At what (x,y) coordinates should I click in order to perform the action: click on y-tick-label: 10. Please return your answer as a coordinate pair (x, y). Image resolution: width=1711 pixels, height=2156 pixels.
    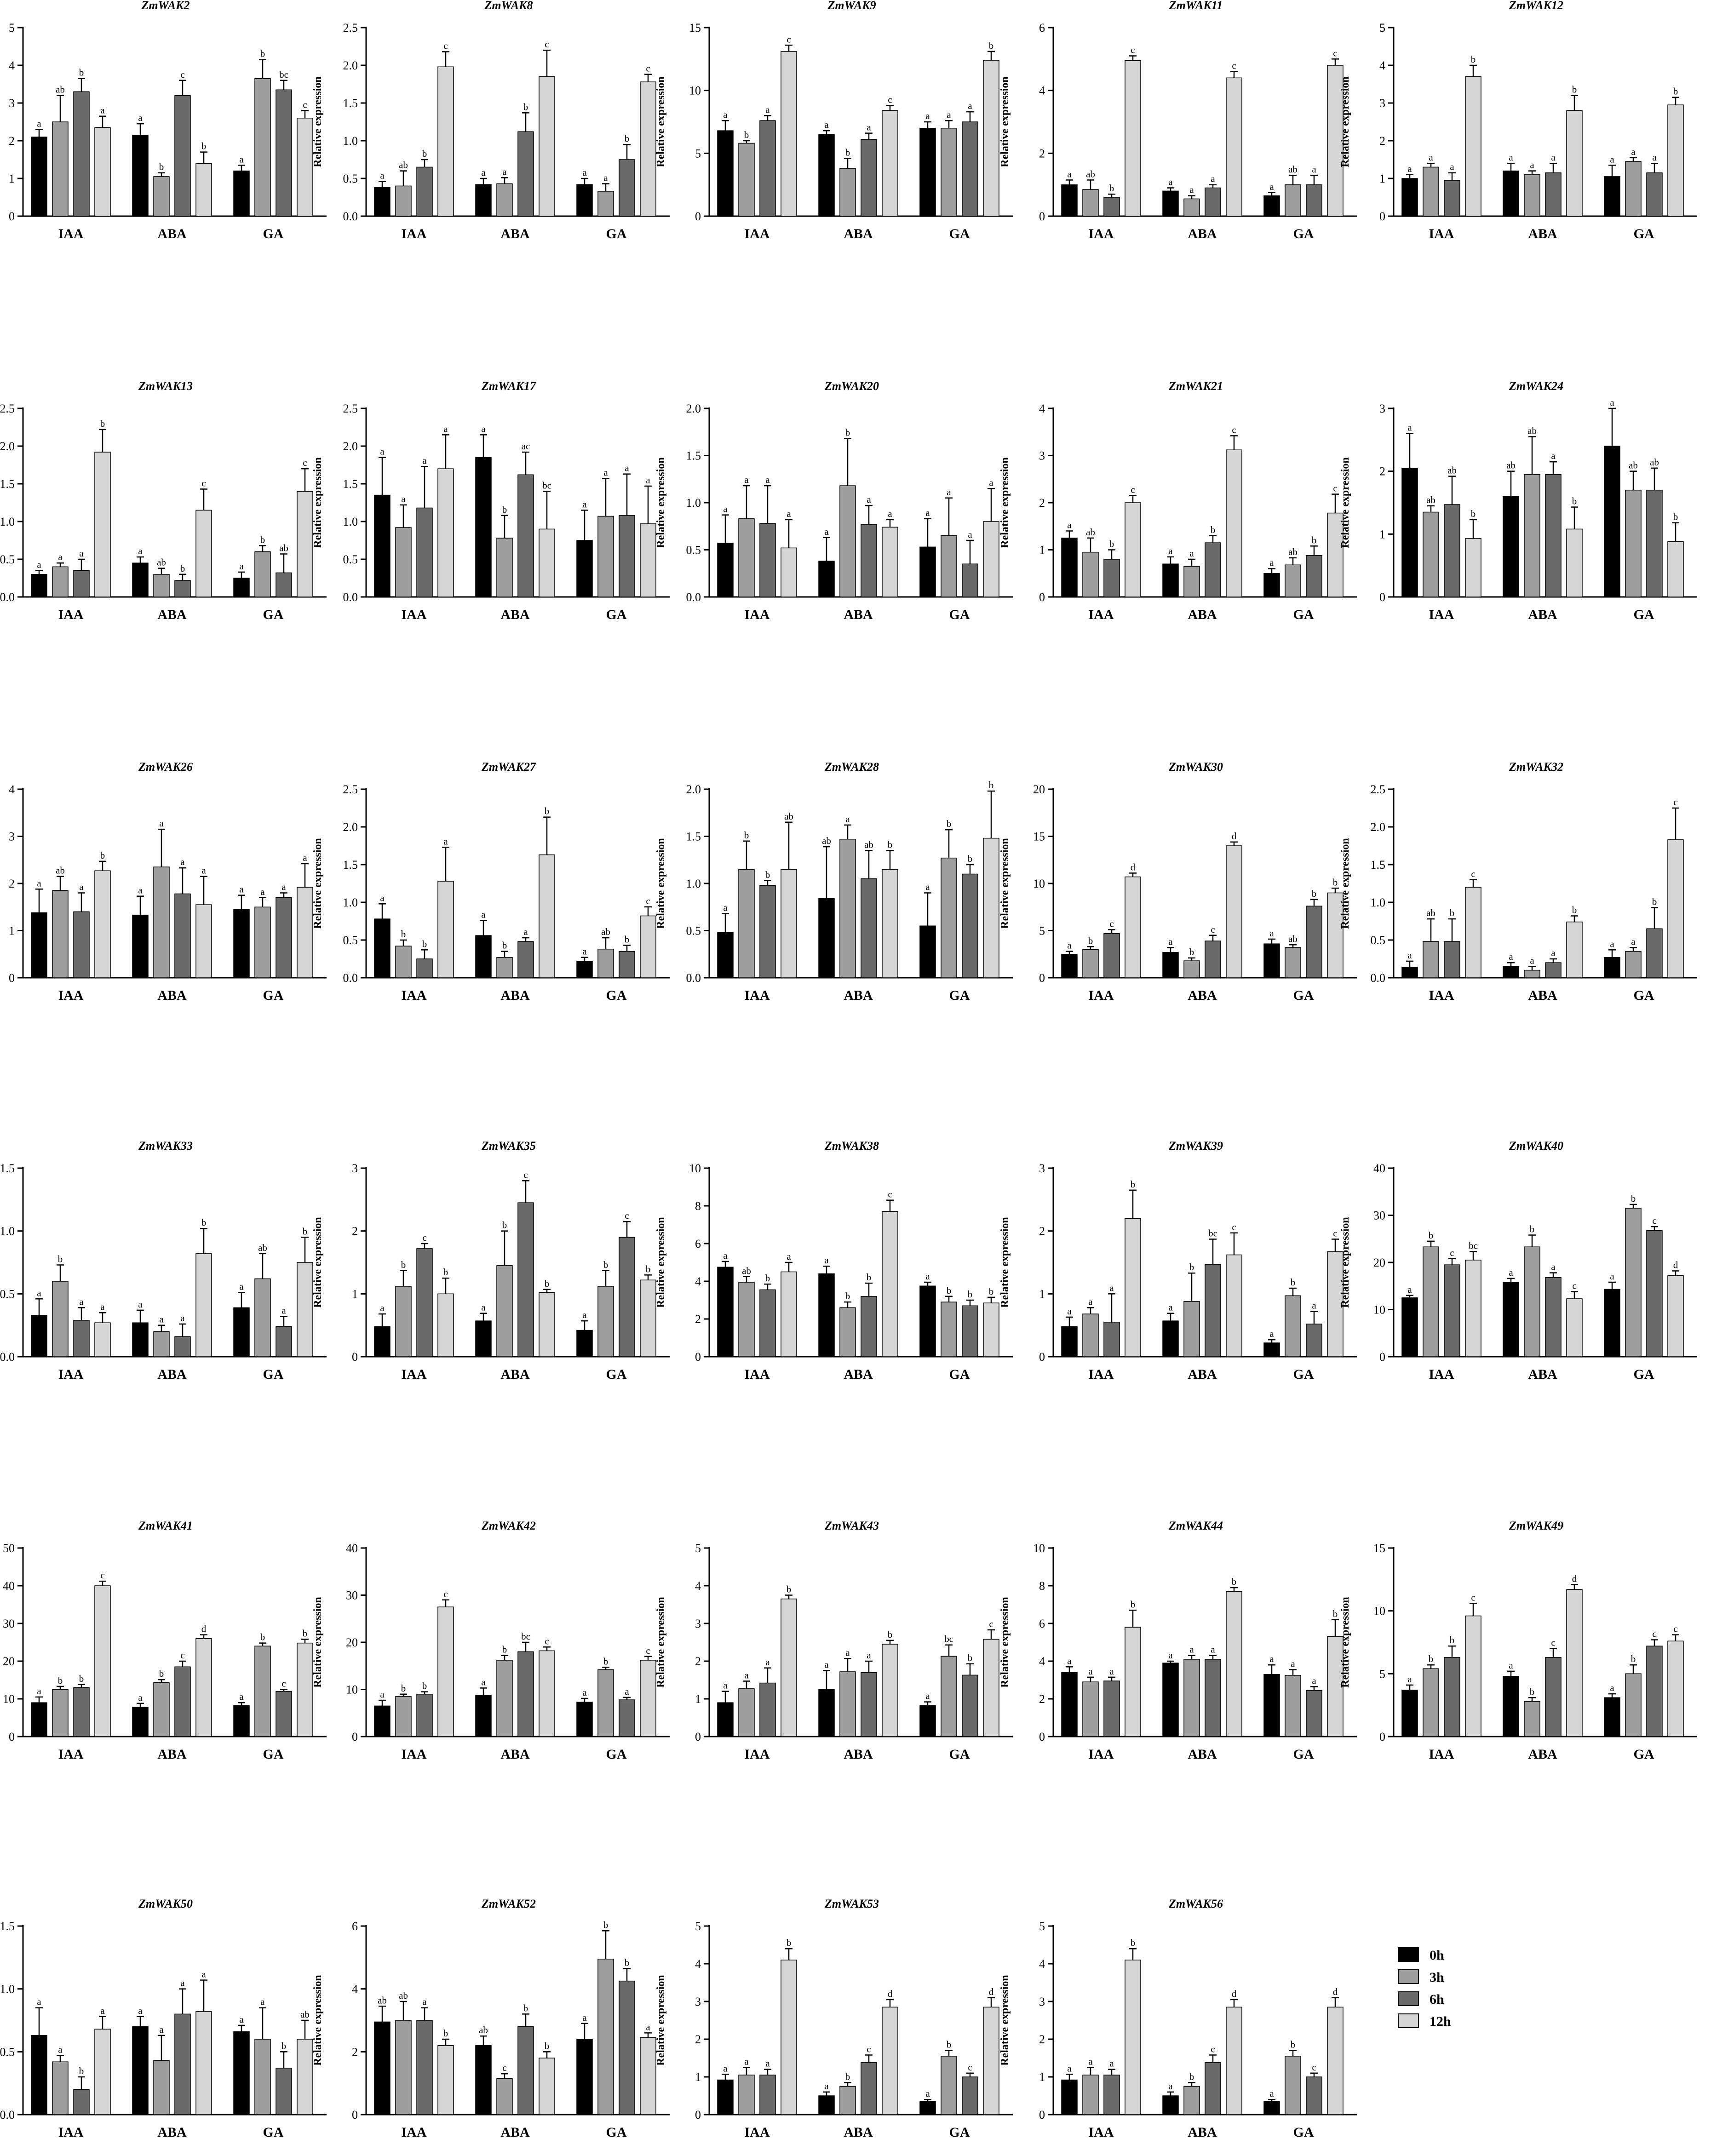
    Looking at the image, I should click on (1039, 1549).